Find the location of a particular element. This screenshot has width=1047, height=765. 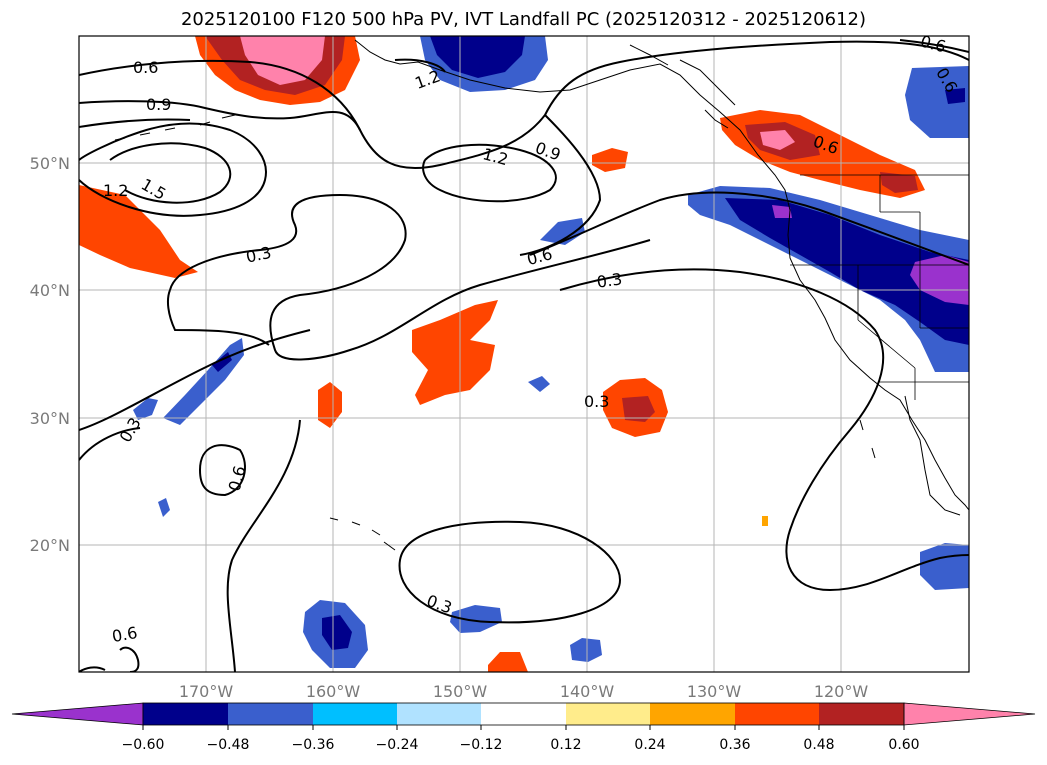

contour-0.6-small is located at coordinates (222, 470).